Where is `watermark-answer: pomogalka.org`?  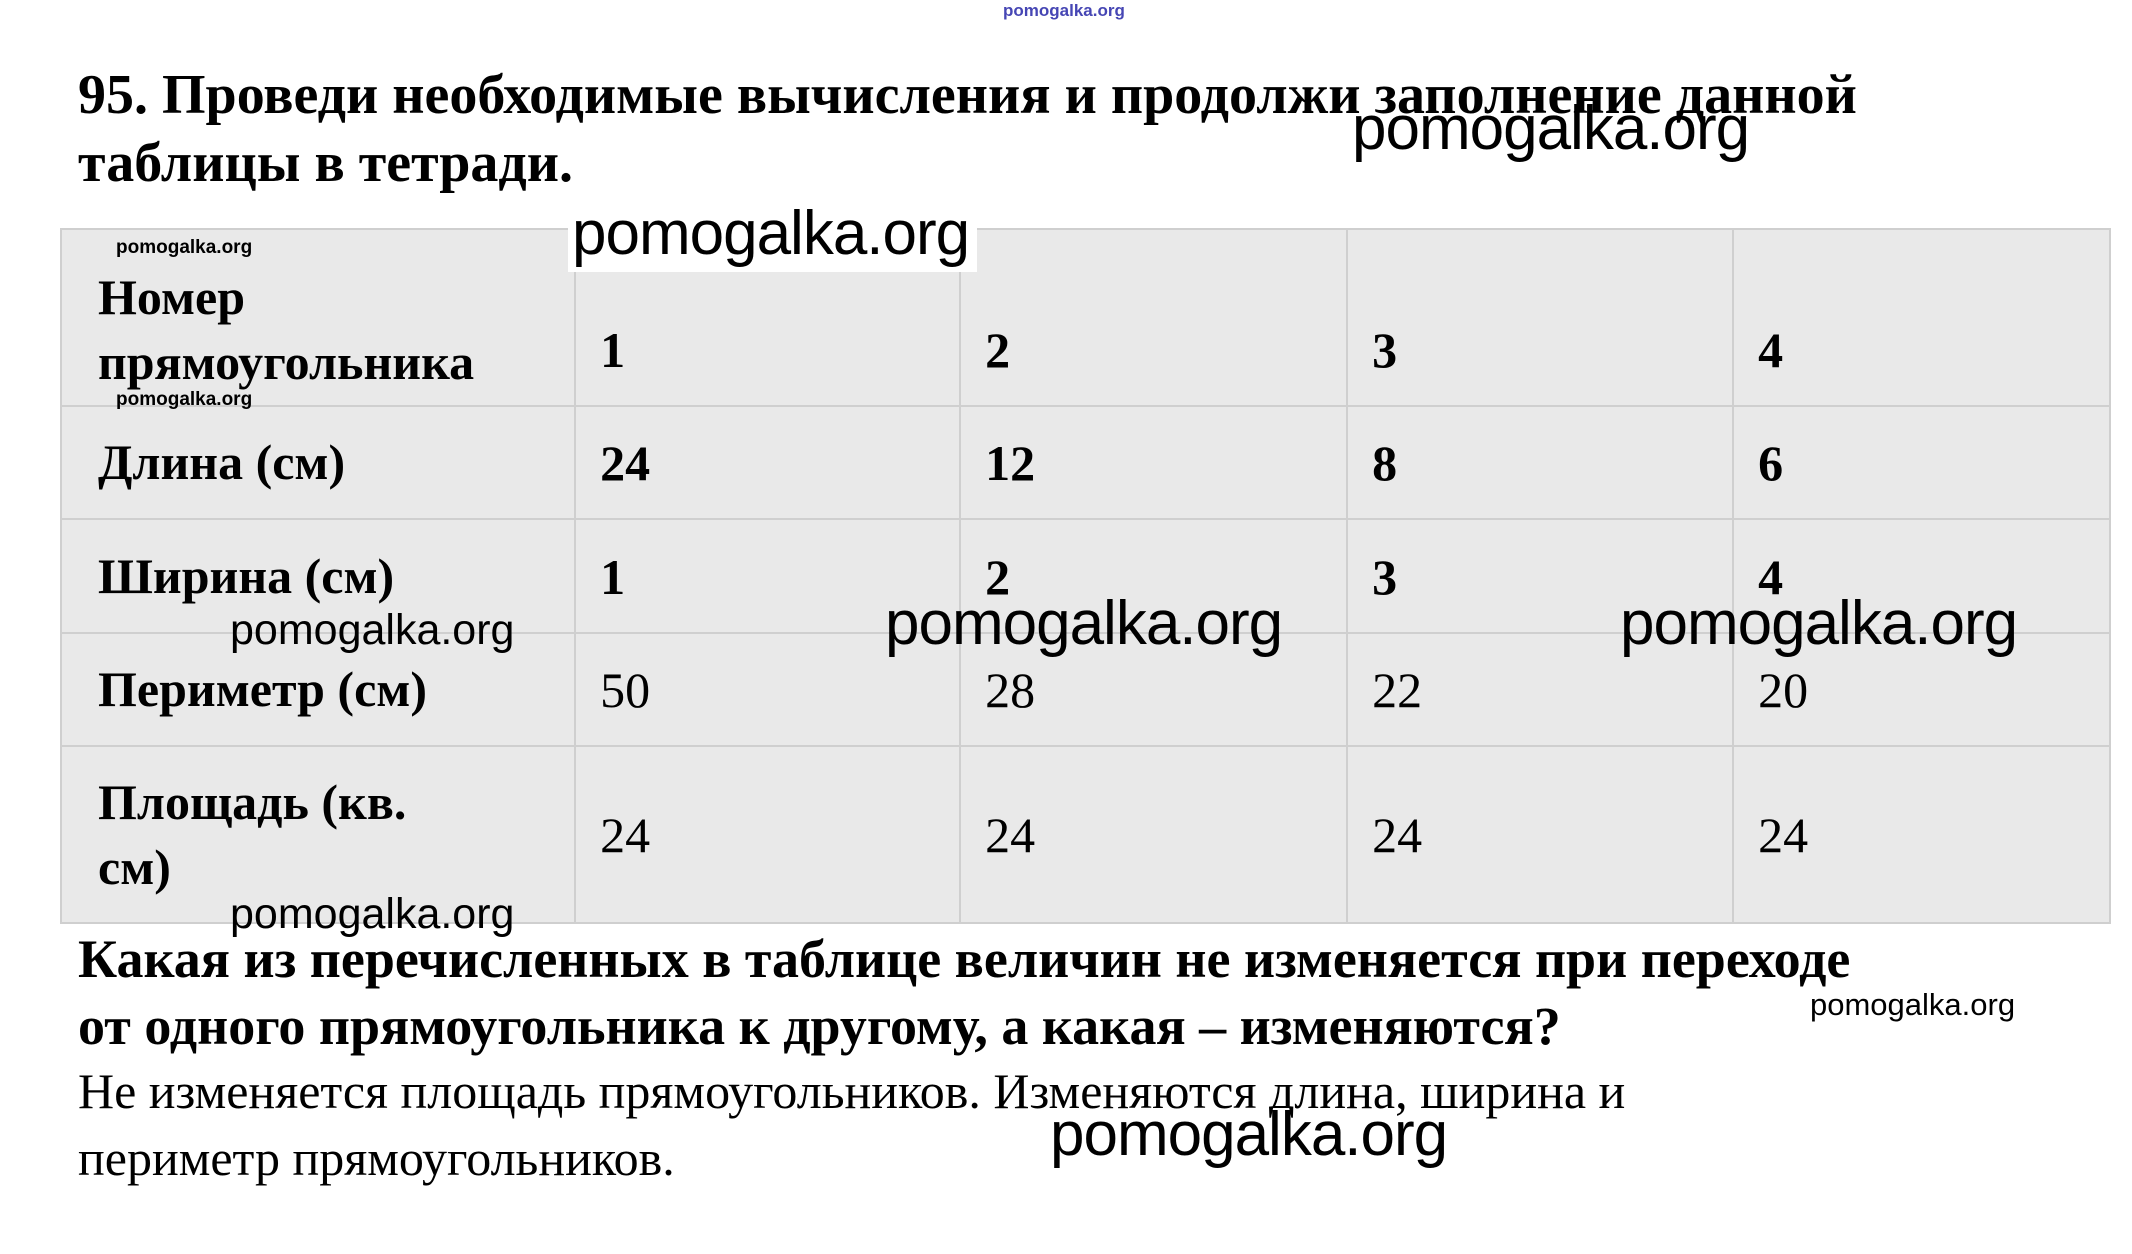
watermark-answer: pomogalka.org is located at coordinates (1249, 1134).